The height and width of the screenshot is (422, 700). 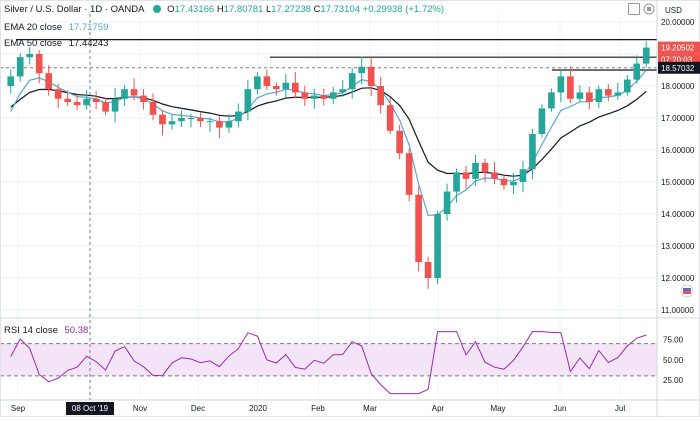 I want to click on high-label: H, so click(x=220, y=9).